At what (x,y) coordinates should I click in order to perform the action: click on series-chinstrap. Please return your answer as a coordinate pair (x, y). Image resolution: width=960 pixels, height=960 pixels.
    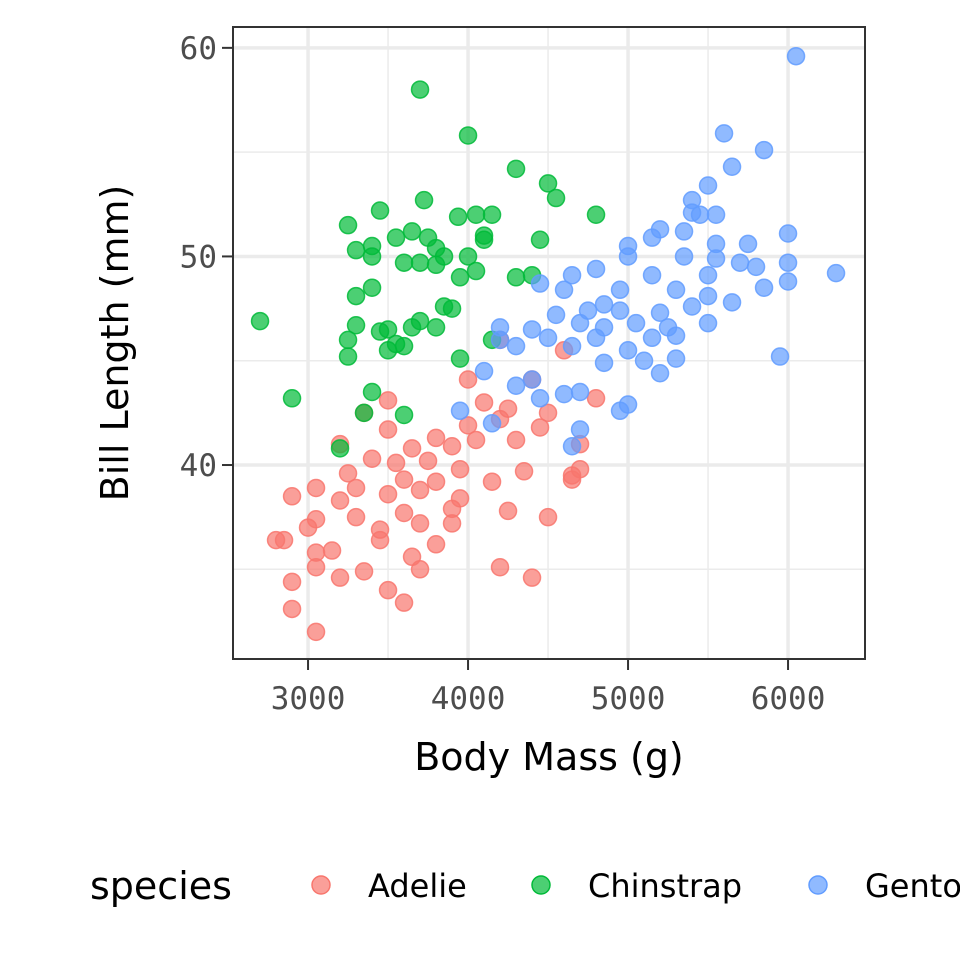
    Looking at the image, I should click on (428, 269).